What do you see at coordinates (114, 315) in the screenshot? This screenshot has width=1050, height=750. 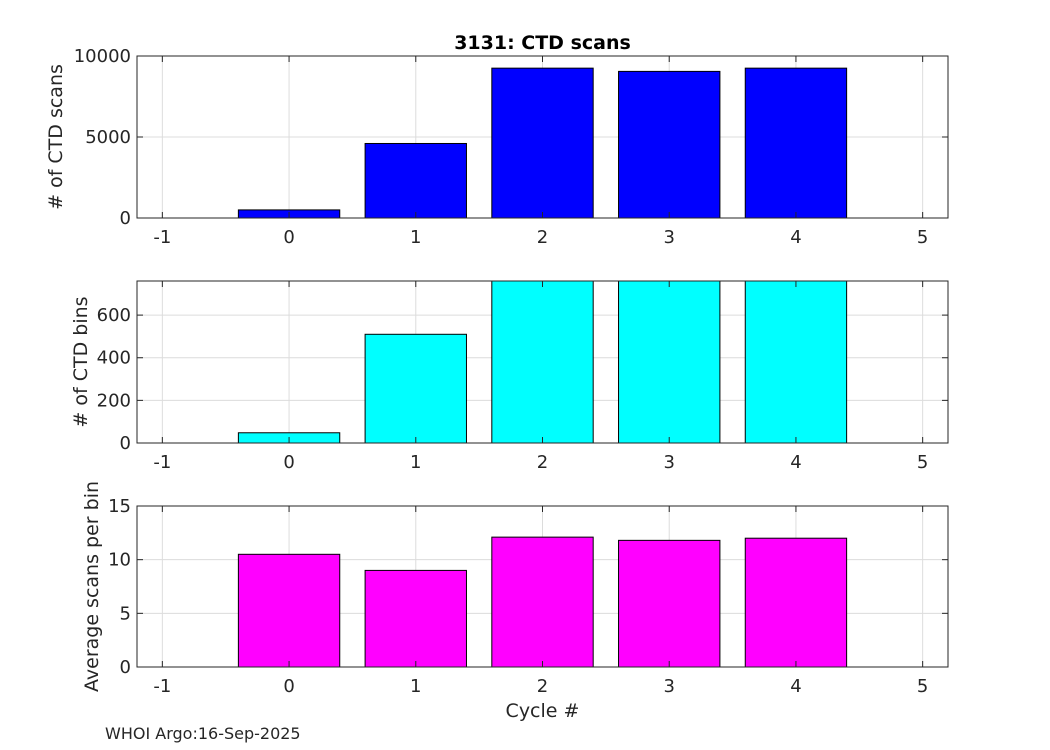 I see `y-tick-label: 600` at bounding box center [114, 315].